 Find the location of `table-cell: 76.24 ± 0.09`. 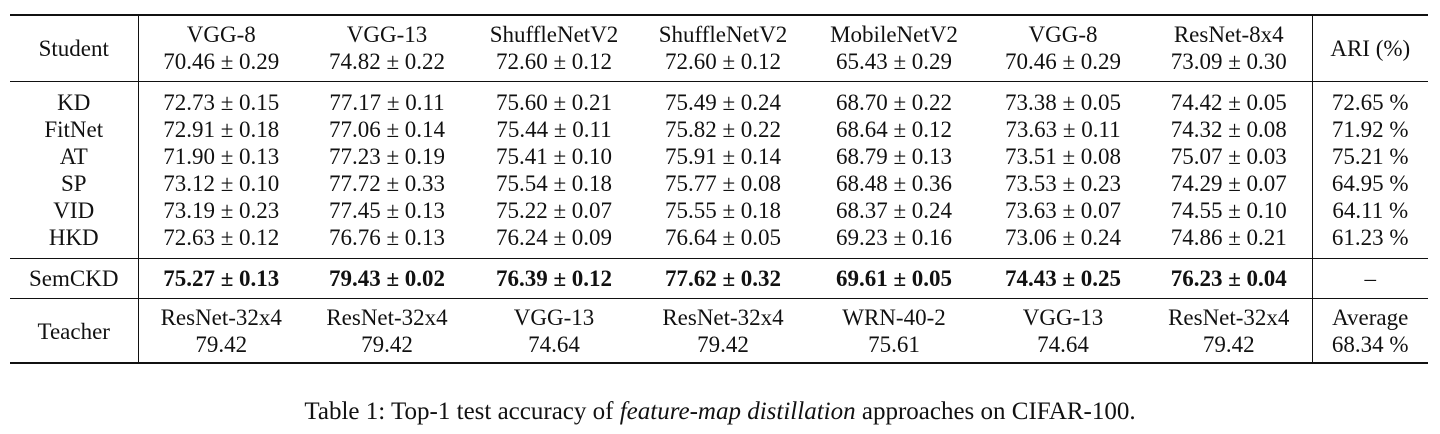

table-cell: 76.24 ± 0.09 is located at coordinates (554, 241).